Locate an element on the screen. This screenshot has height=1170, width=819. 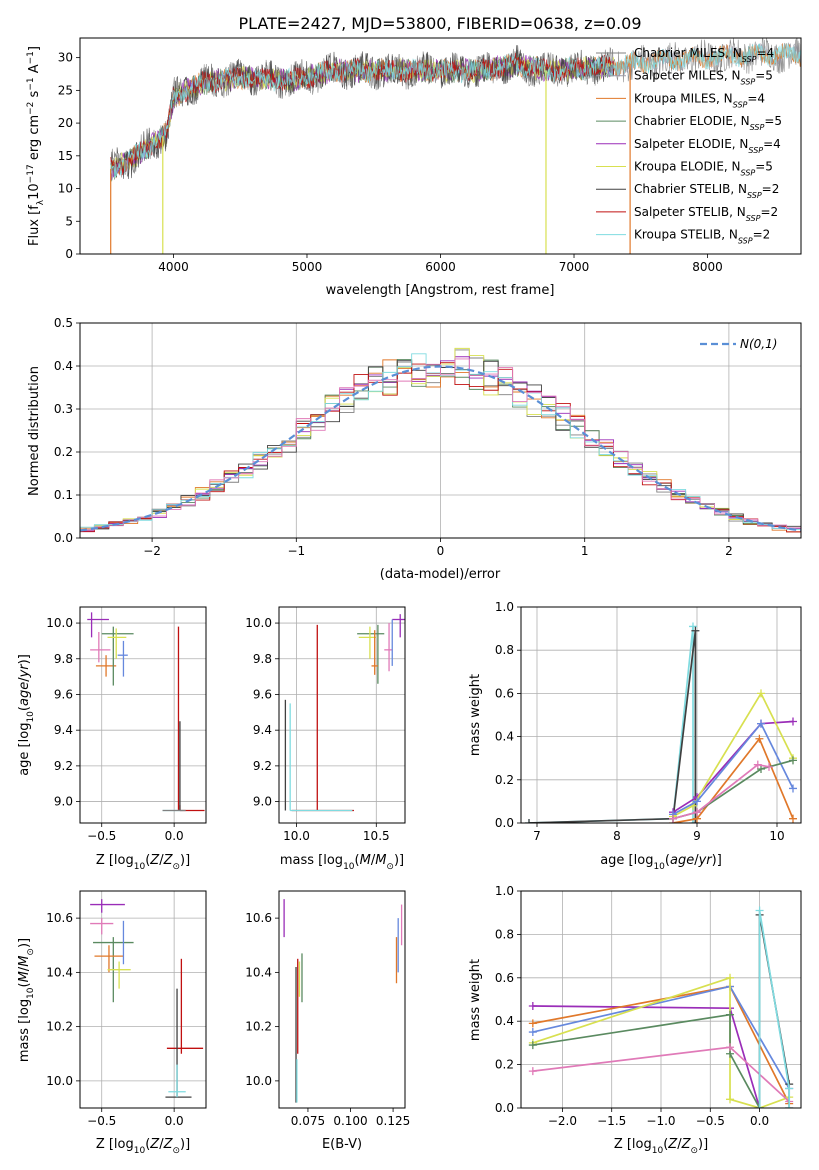
plot-area-age_vs_mass is located at coordinates (344, 713).